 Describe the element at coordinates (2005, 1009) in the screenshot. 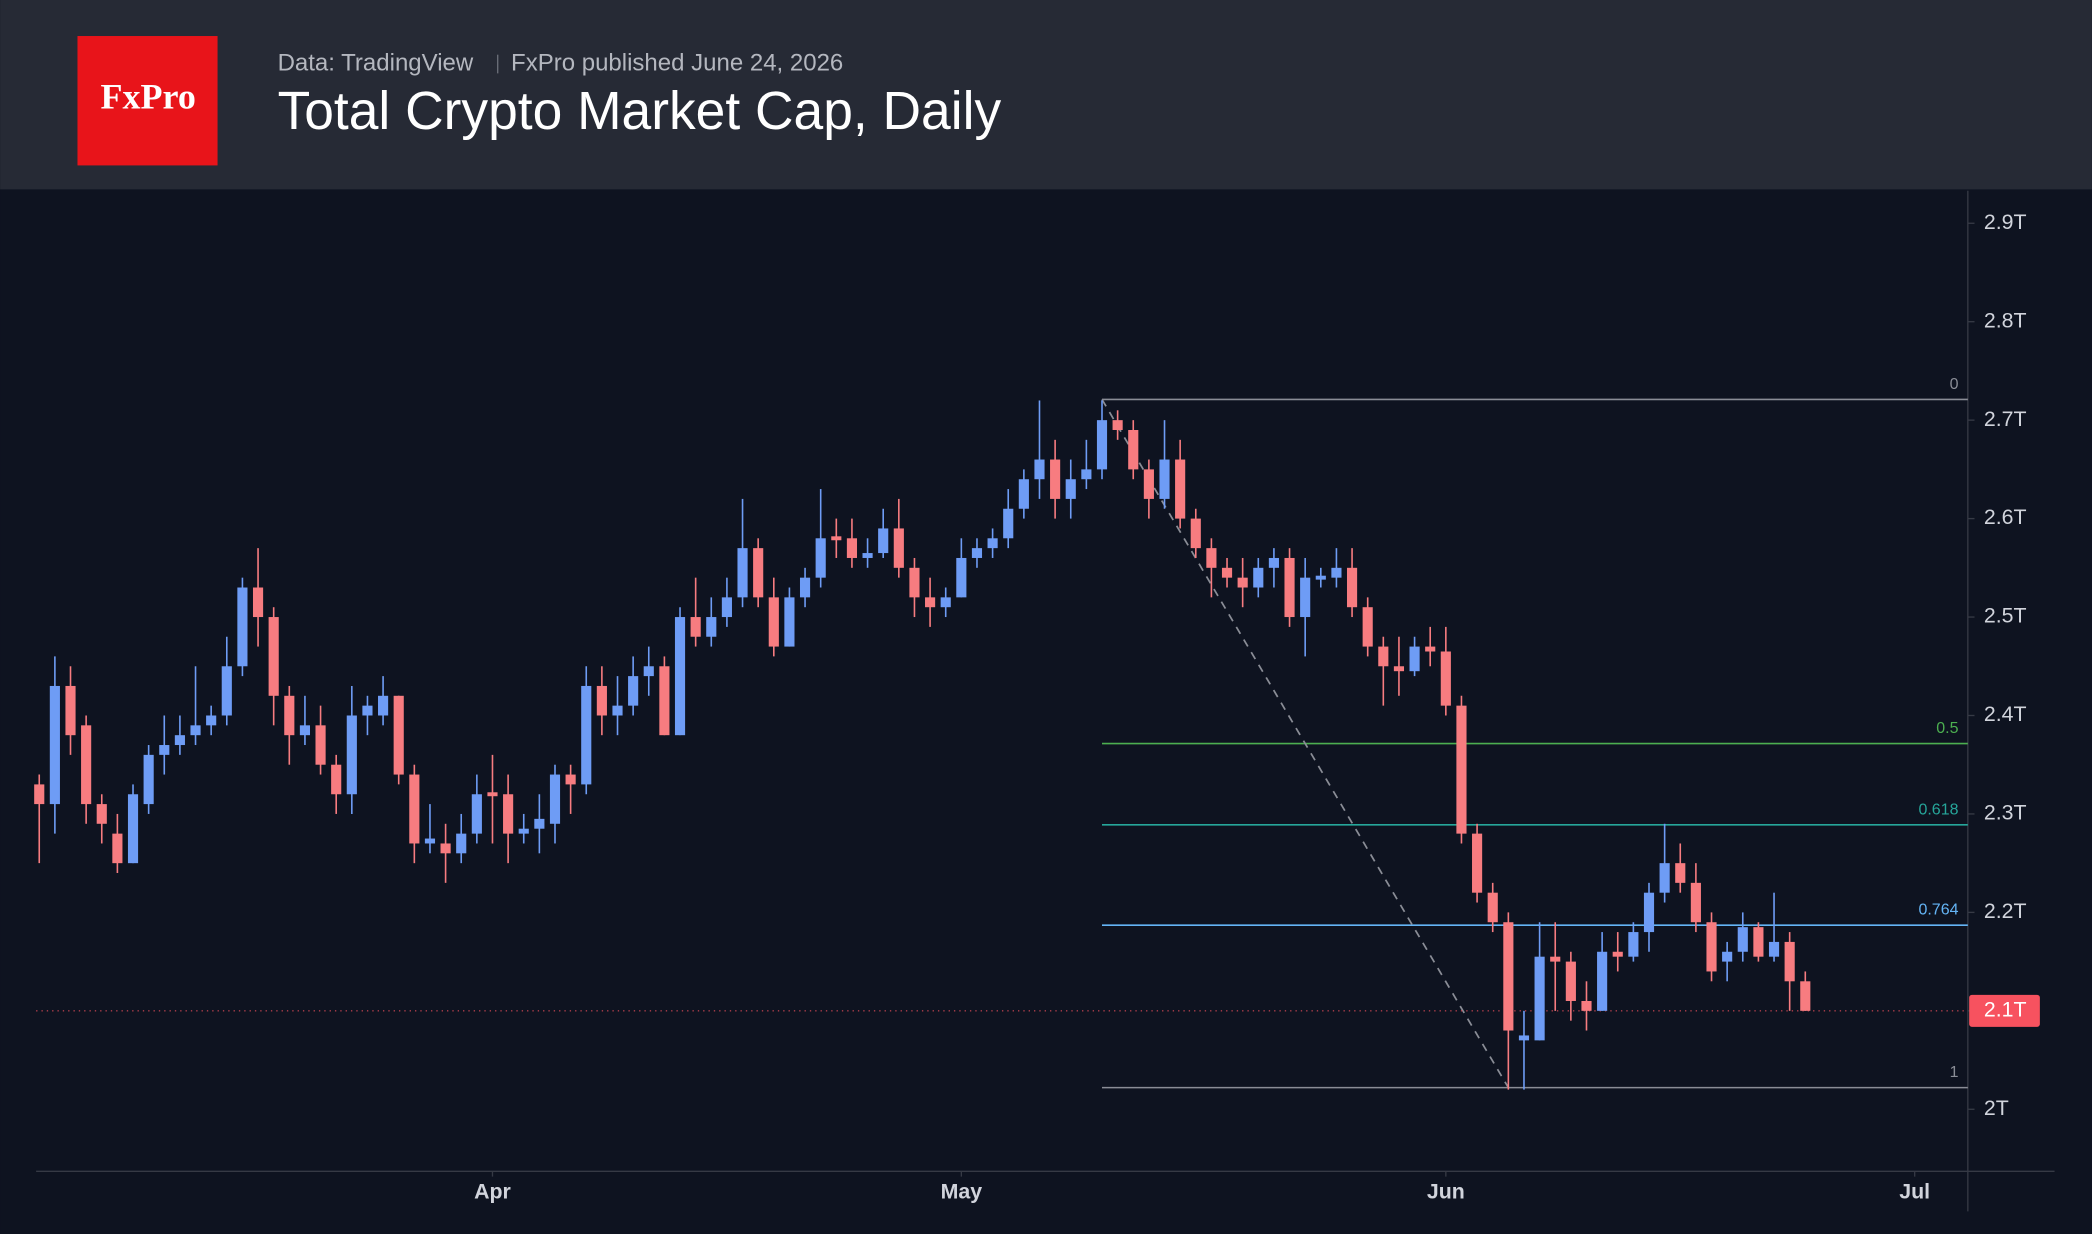

I see `last-price-label: 2.1T` at that location.